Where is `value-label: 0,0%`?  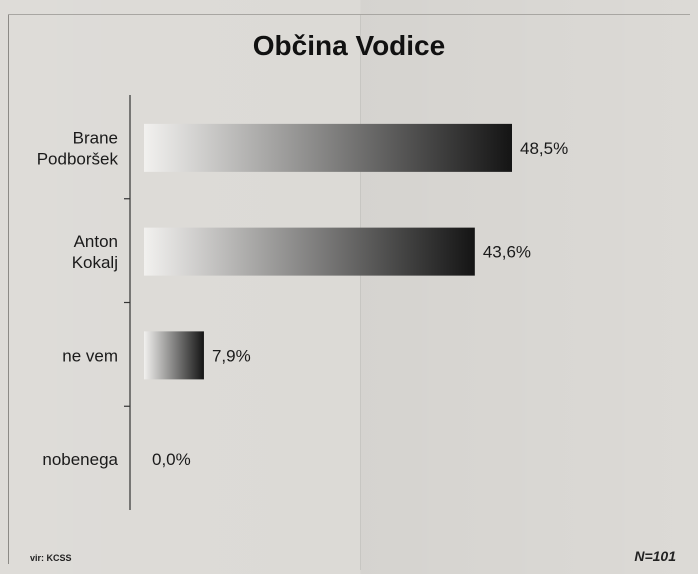 value-label: 0,0% is located at coordinates (171, 459).